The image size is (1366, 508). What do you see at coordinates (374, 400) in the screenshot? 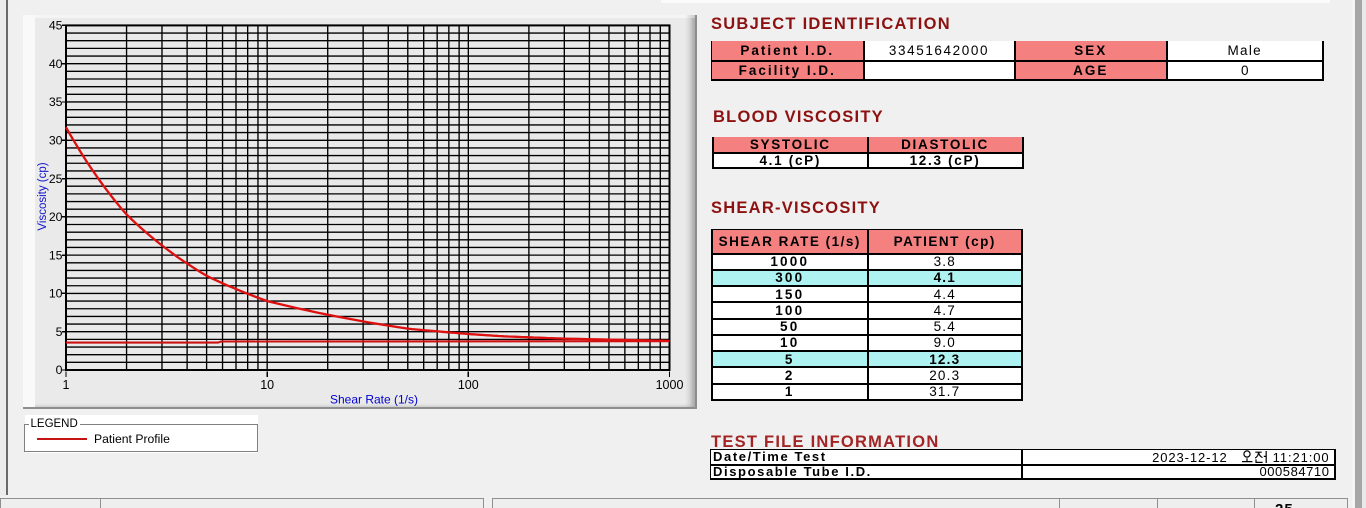
I see `svg-text: Shear Rate (1/s)` at bounding box center [374, 400].